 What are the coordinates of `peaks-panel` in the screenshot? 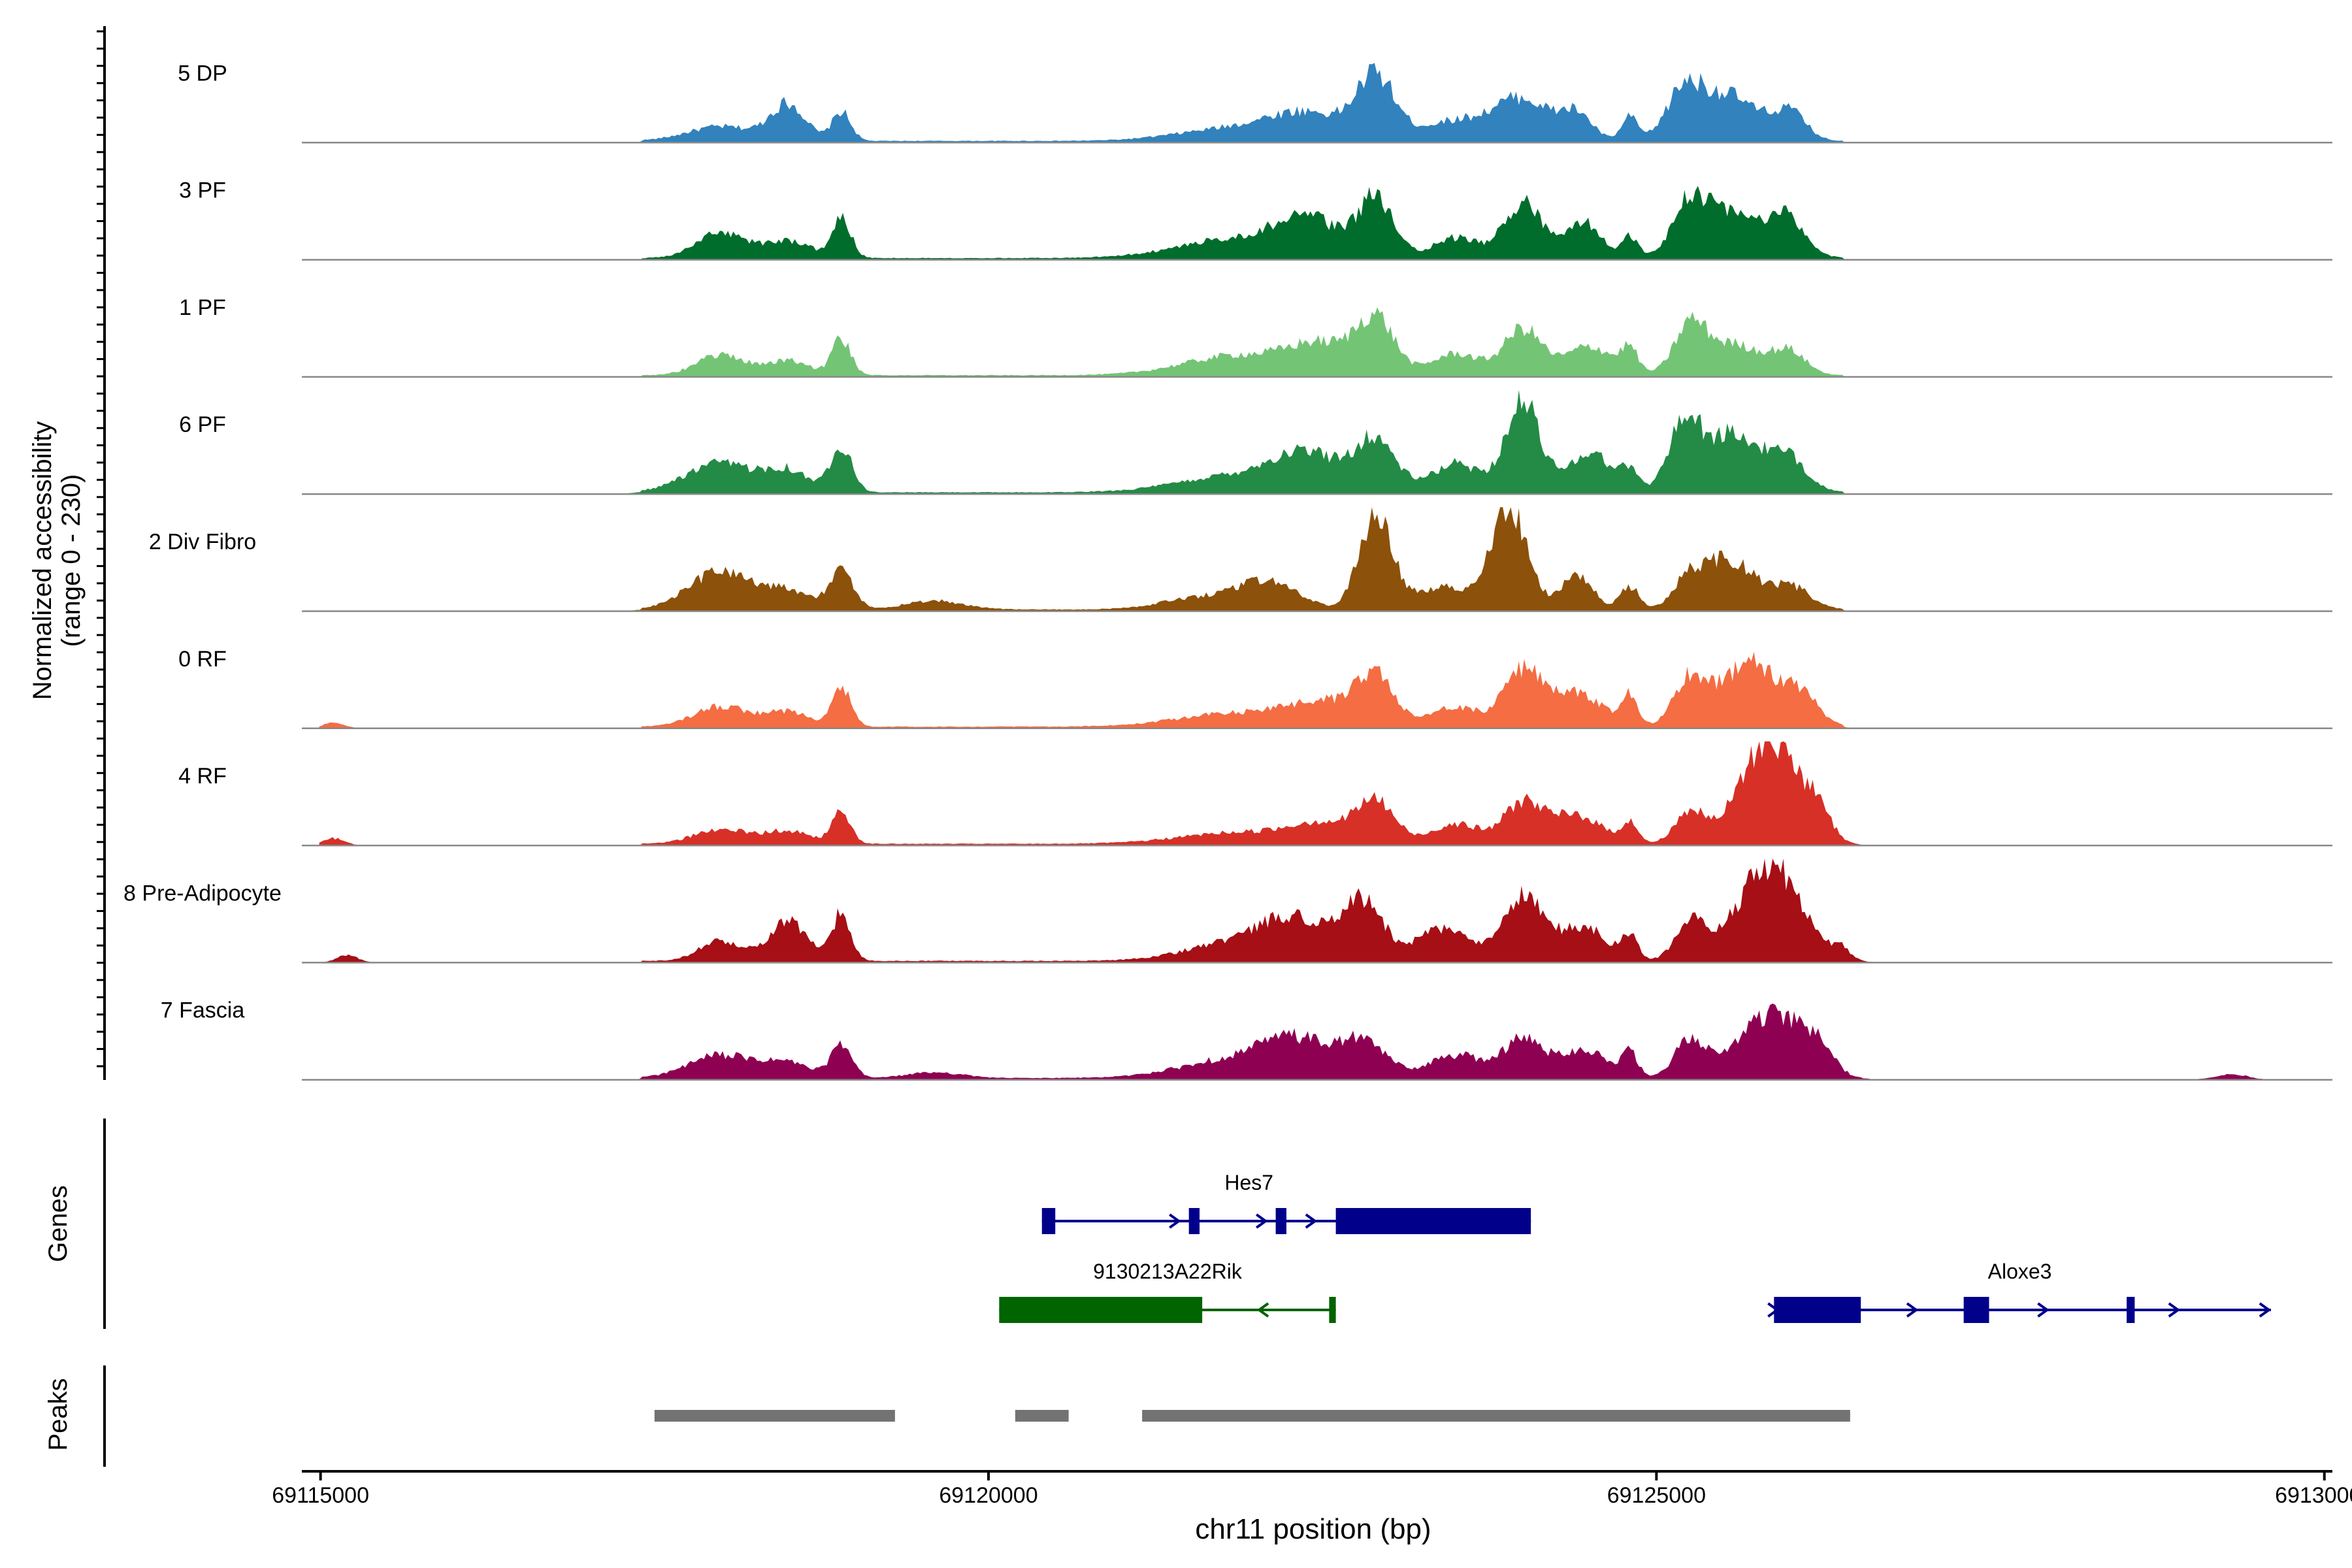 It's located at (976, 1416).